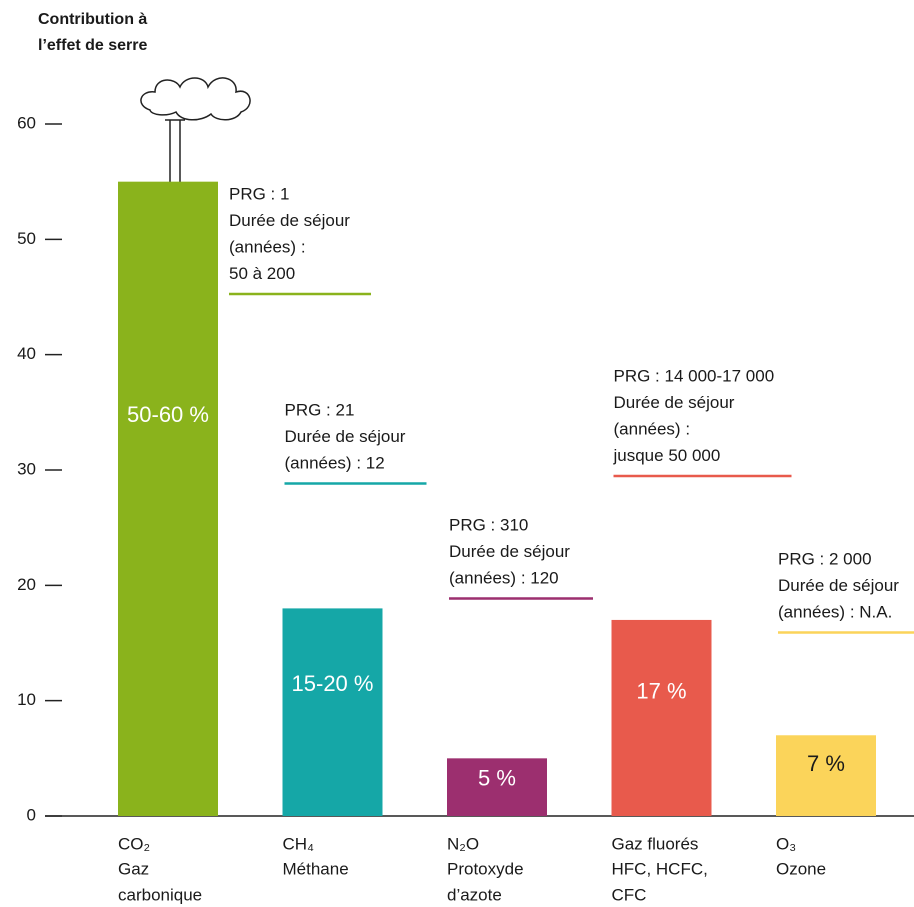 This screenshot has width=914, height=907. What do you see at coordinates (320, 409) in the screenshot?
I see `annotation: PRG : 21` at bounding box center [320, 409].